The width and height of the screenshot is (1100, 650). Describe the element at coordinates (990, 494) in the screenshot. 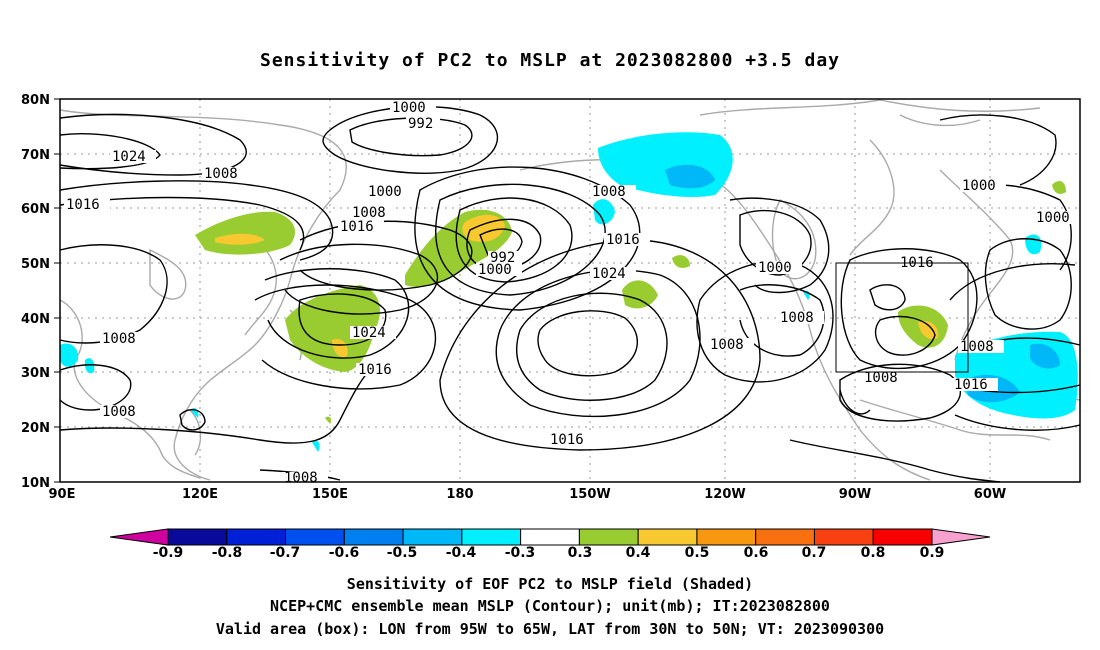

I see `lon-label: 60W` at that location.